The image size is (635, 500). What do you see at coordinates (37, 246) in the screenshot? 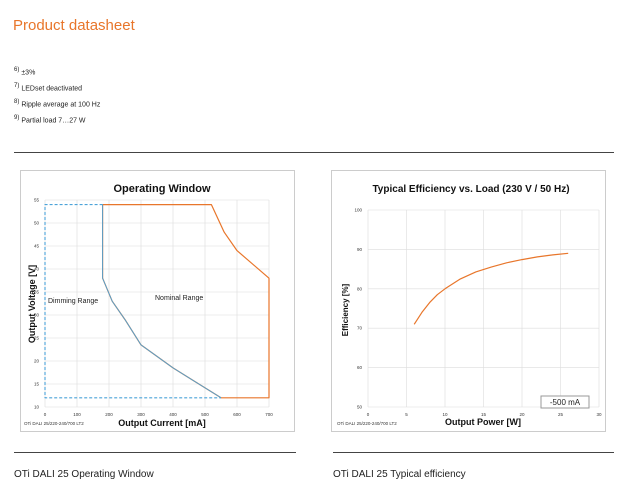
I see `y-tick-label: 45` at bounding box center [37, 246].